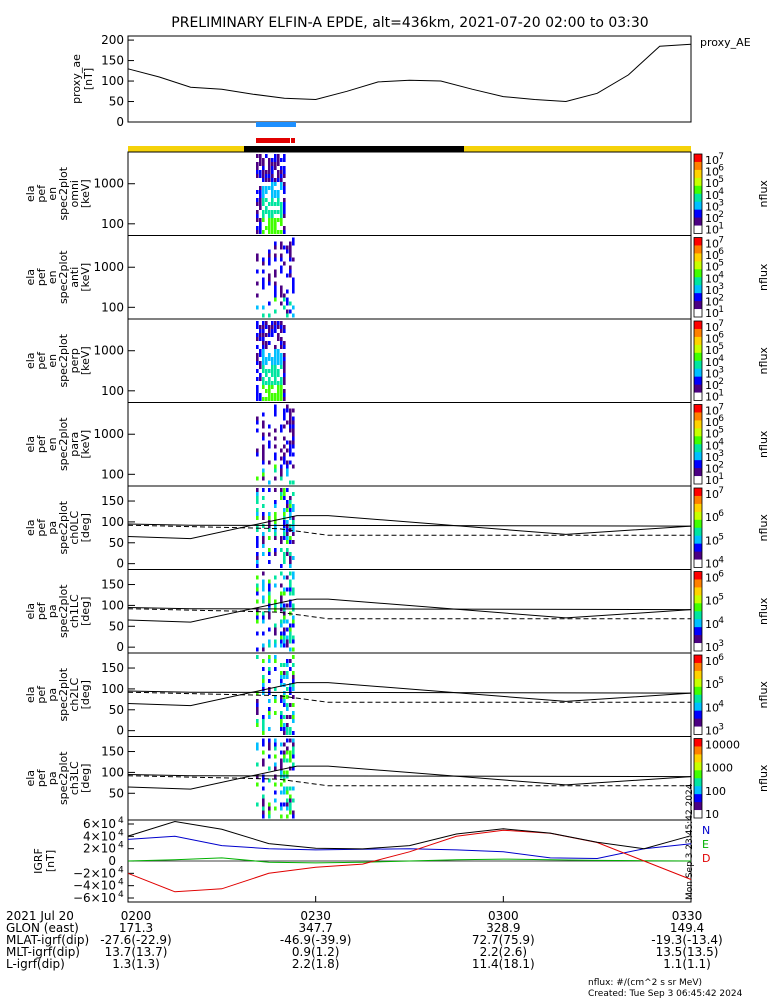 Image resolution: width=775 pixels, height=1000 pixels. I want to click on panel-ylabel-line: ch2LC, so click(74, 695).